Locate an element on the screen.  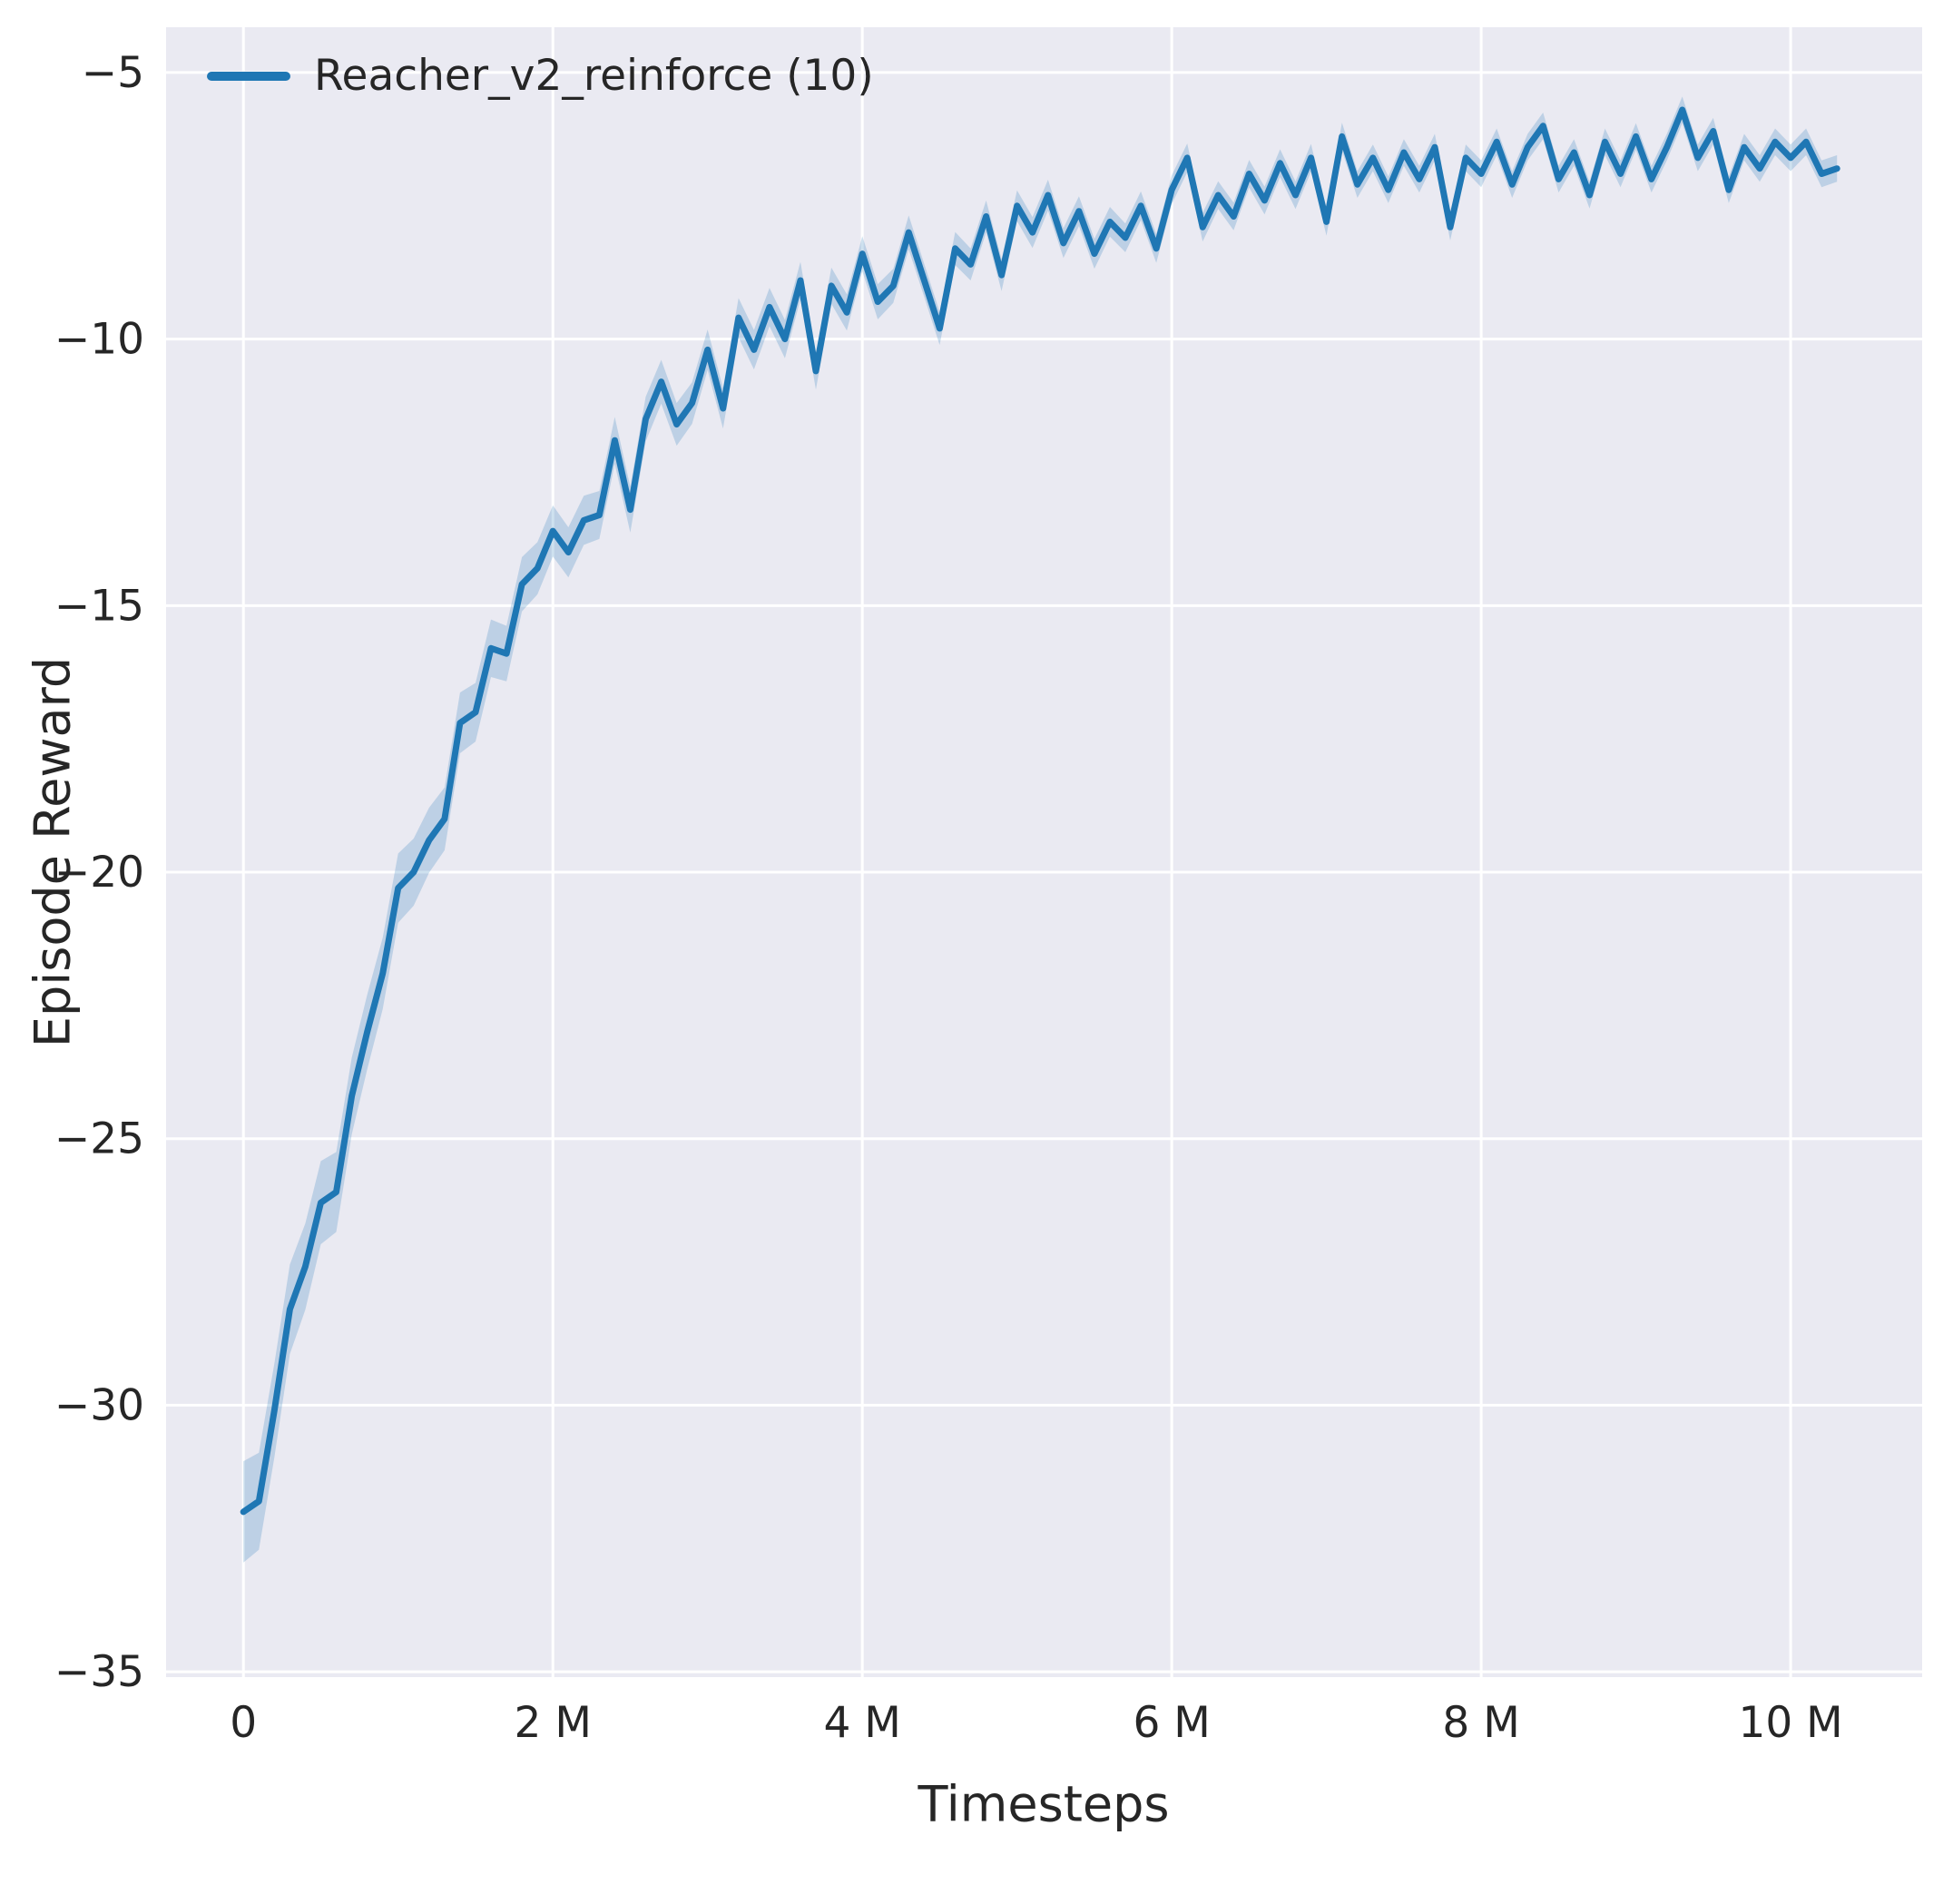
x-tick-label: 4 M is located at coordinates (862, 1723).